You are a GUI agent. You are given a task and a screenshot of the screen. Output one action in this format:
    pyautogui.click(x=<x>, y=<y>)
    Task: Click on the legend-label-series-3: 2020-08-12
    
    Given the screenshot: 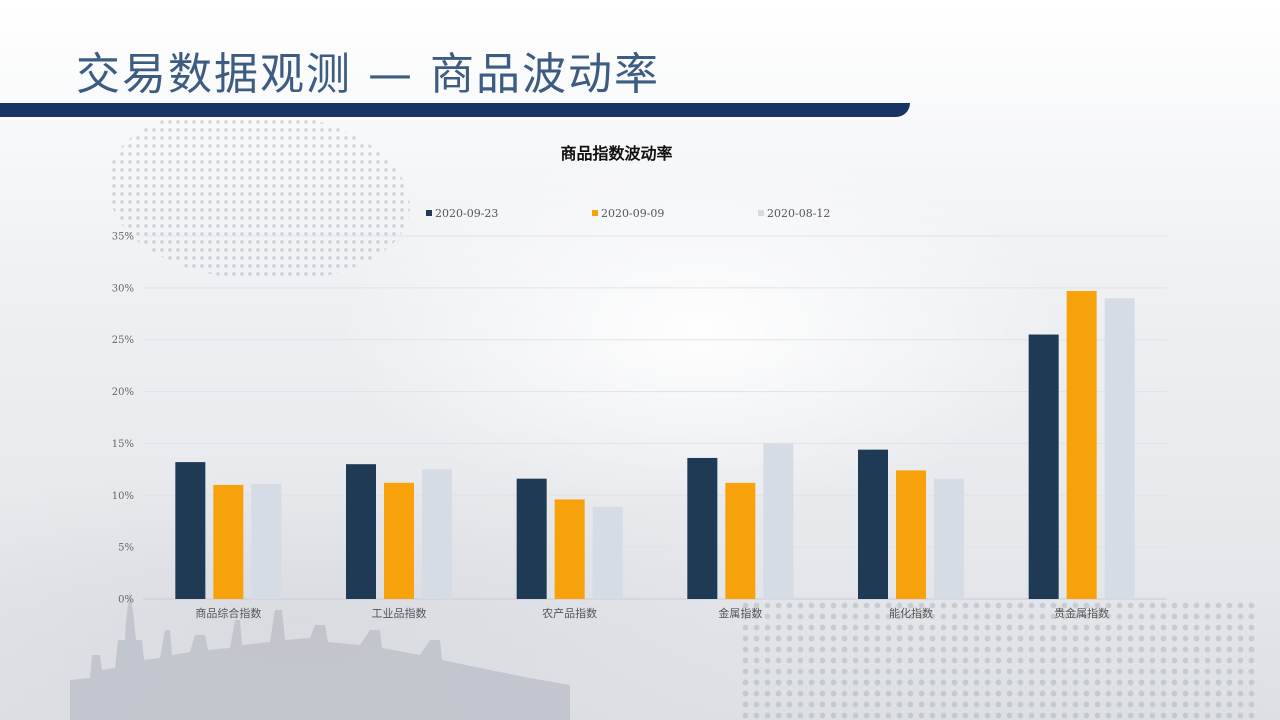 What is the action you would take?
    pyautogui.click(x=799, y=213)
    